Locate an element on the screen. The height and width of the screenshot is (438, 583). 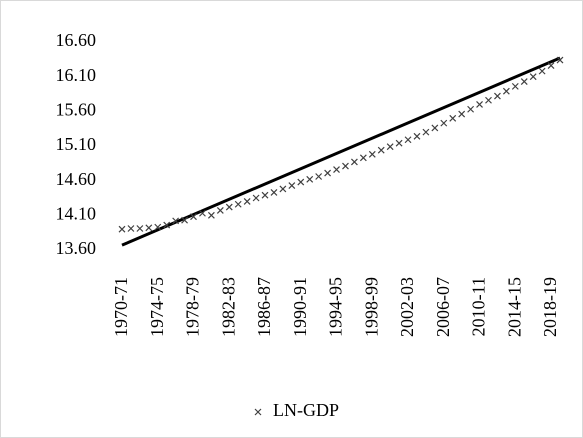
y-tick-label: 14.10 is located at coordinates (76, 213).